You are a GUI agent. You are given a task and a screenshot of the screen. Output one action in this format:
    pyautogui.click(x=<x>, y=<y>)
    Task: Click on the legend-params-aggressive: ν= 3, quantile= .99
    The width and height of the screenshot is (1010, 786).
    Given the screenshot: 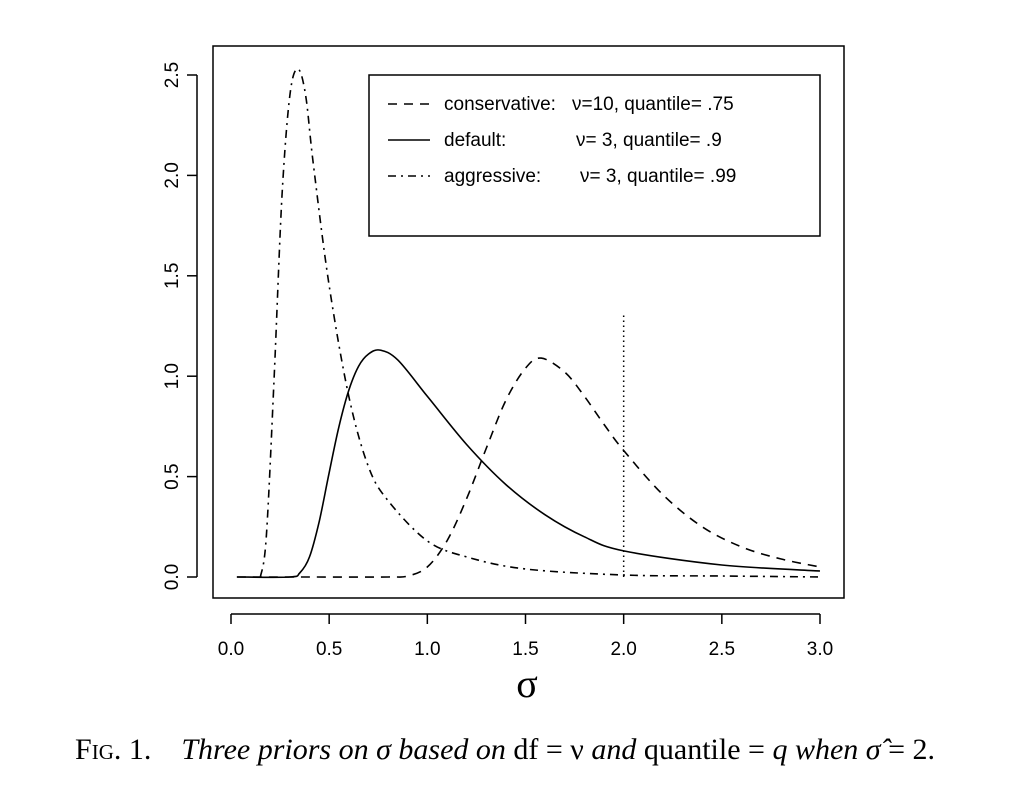 What is the action you would take?
    pyautogui.click(x=658, y=176)
    